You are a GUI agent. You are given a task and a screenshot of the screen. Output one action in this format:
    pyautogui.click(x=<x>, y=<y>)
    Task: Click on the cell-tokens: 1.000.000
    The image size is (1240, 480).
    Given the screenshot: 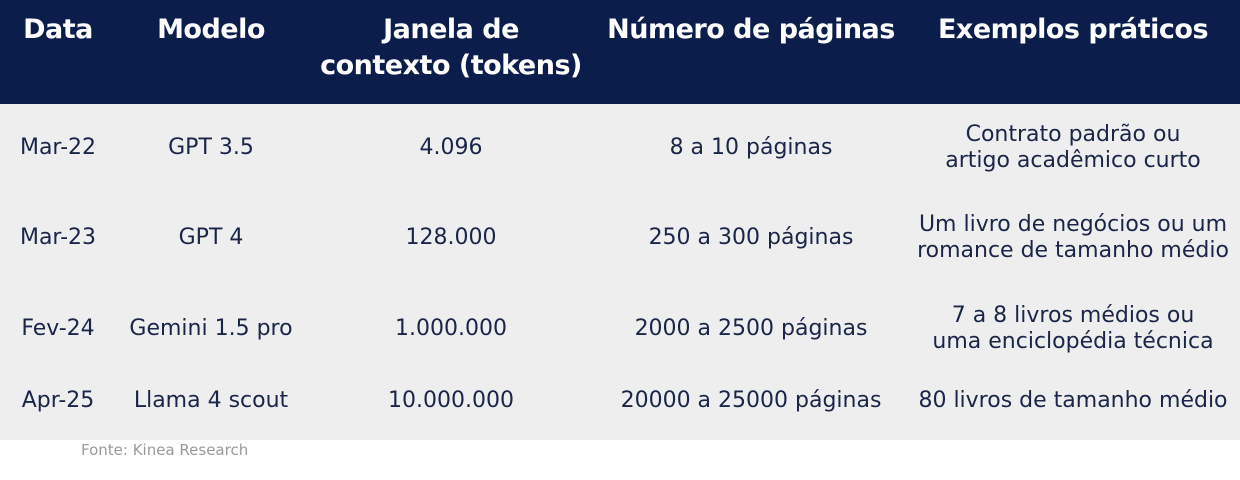 What is the action you would take?
    pyautogui.click(x=451, y=328)
    